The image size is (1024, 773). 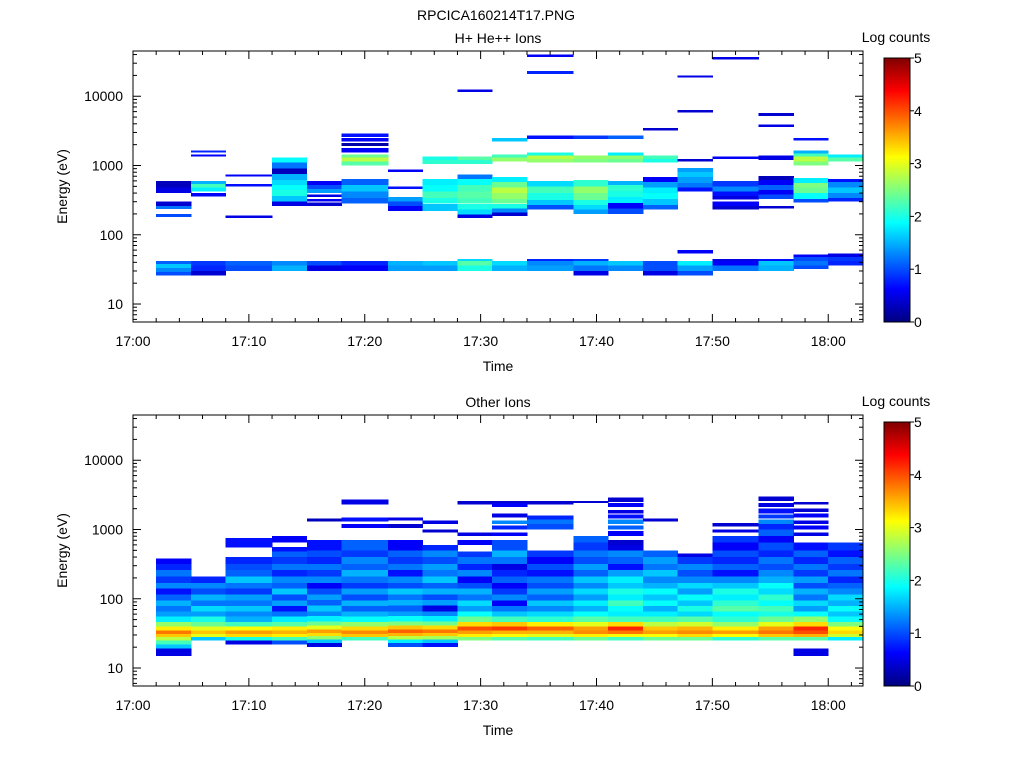 What do you see at coordinates (918, 269) in the screenshot?
I see `colorbar-tick-label: 1` at bounding box center [918, 269].